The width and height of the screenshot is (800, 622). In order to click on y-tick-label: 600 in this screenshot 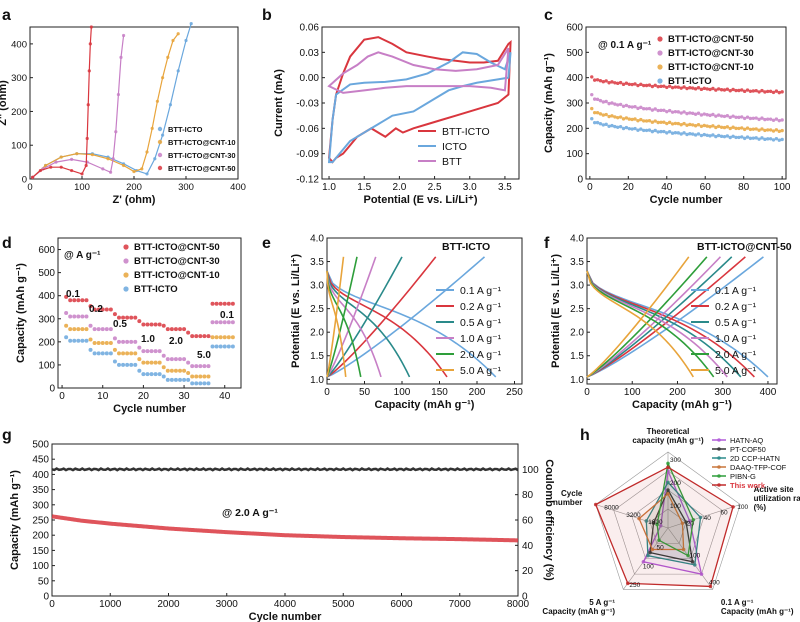, I will do `click(574, 28)`.